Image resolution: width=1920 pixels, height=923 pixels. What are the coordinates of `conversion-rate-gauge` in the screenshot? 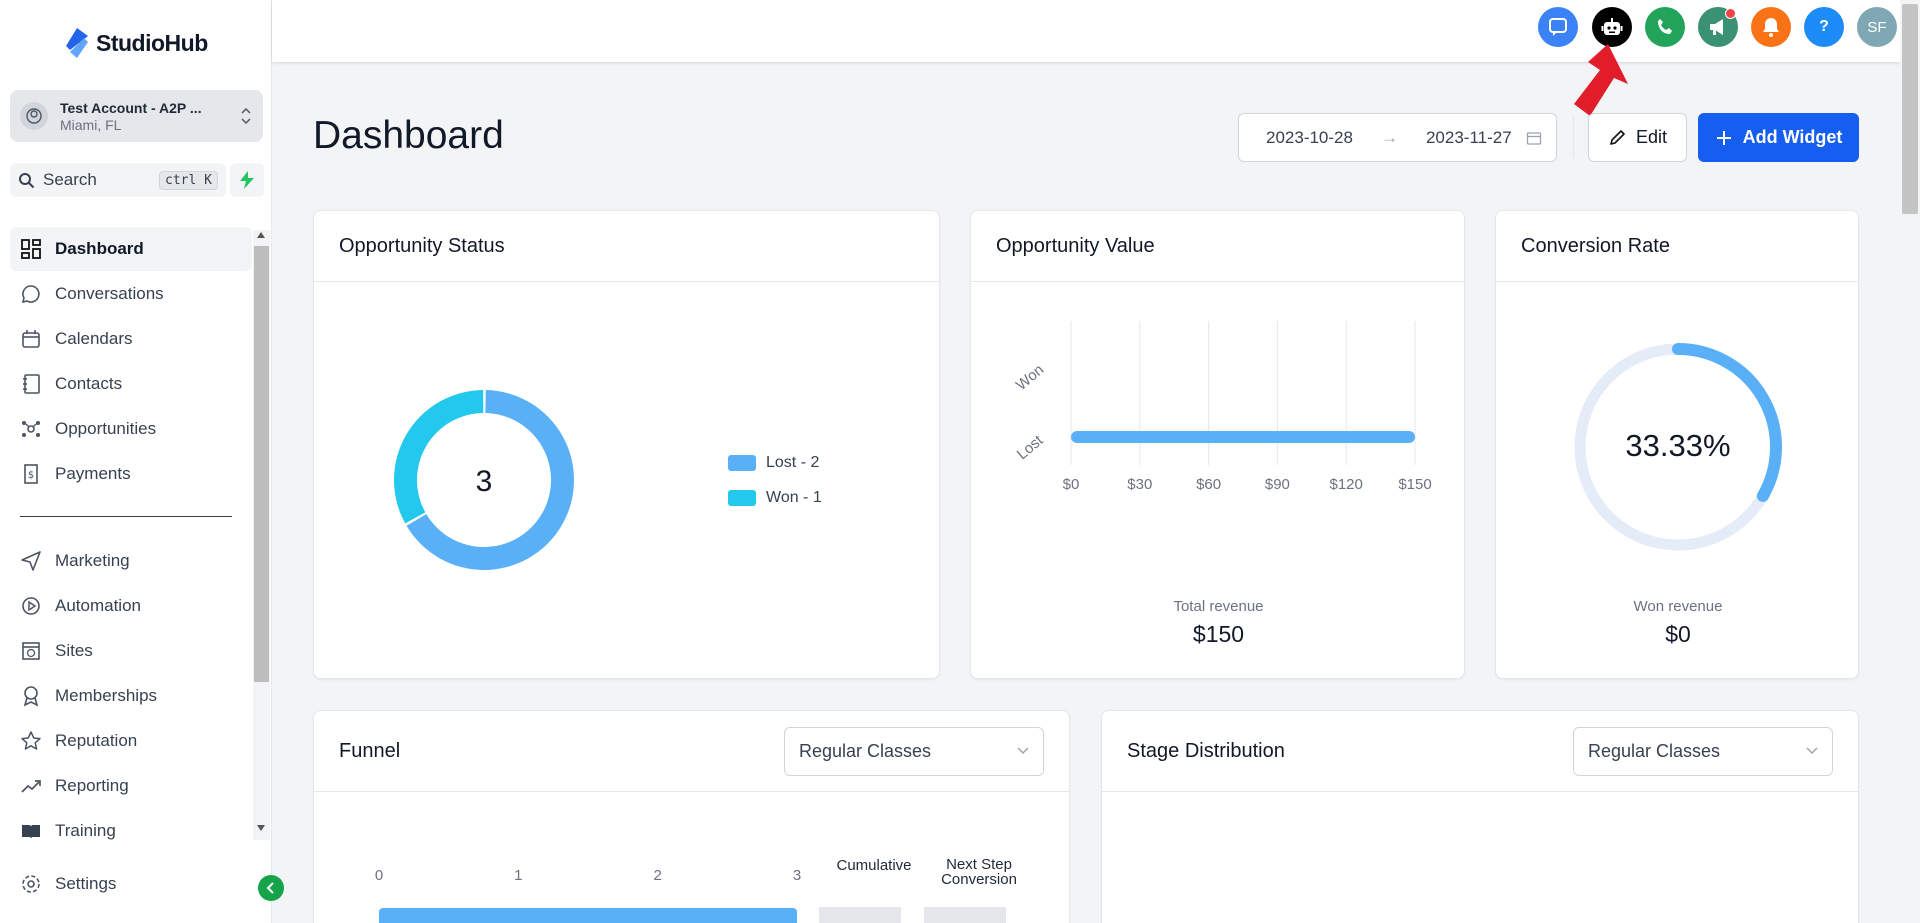 It's located at (1678, 447).